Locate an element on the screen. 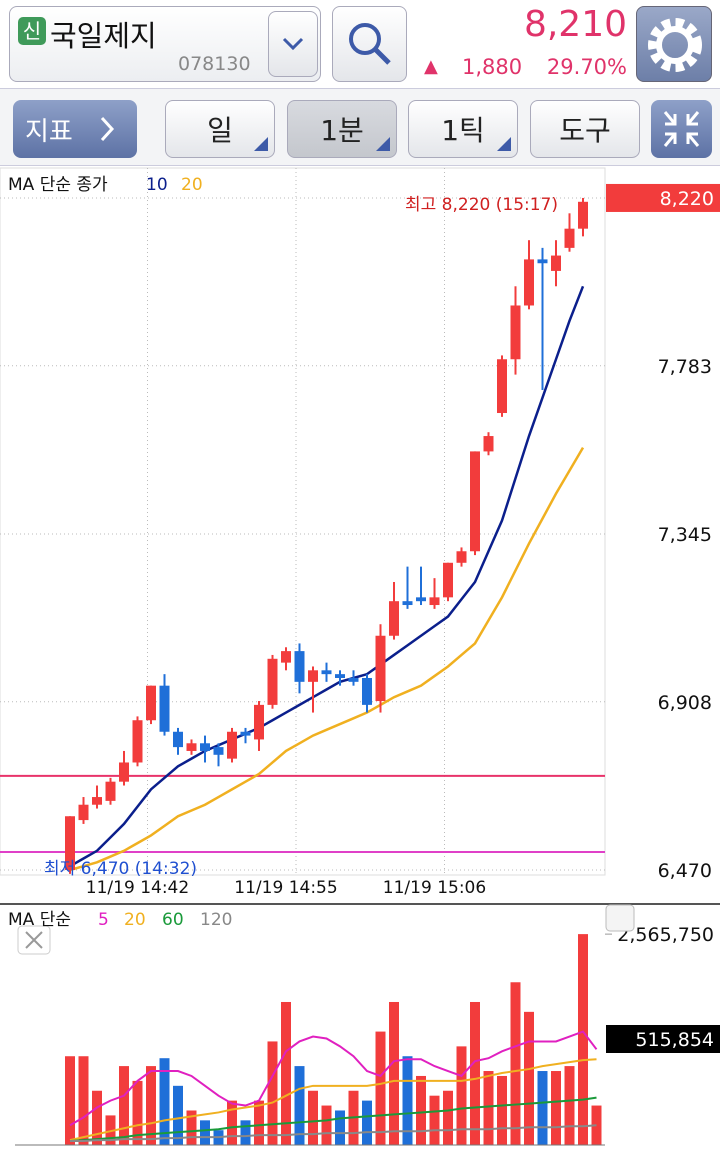 This screenshot has height=1157, width=720. tick-button: 1틱 is located at coordinates (463, 129).